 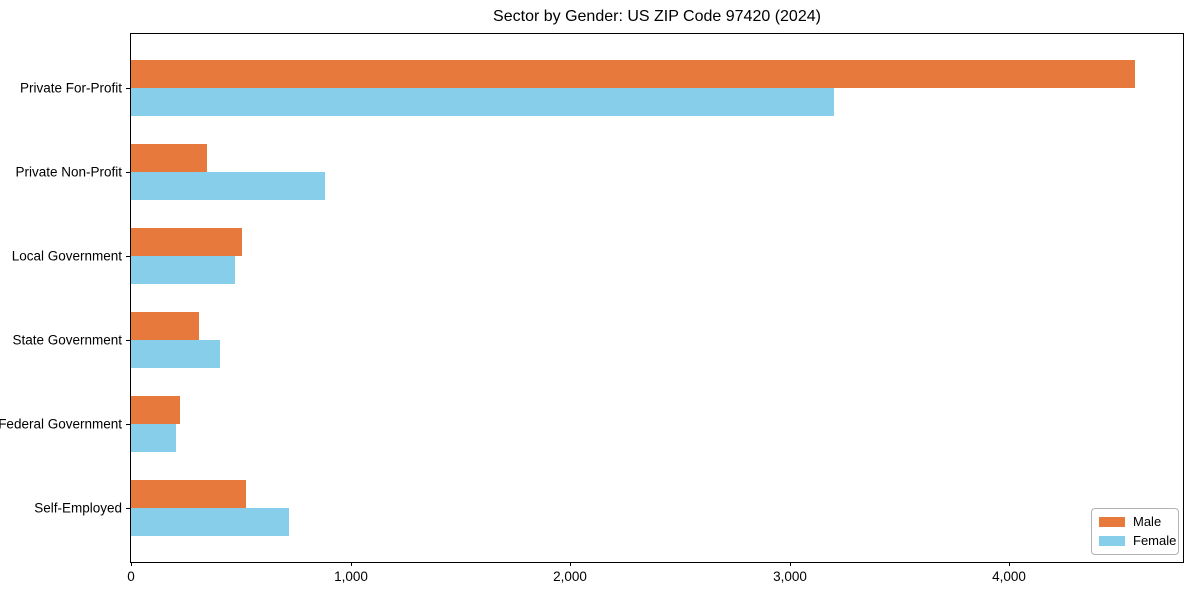 I want to click on y-tick-label: Local Government, so click(x=66, y=256).